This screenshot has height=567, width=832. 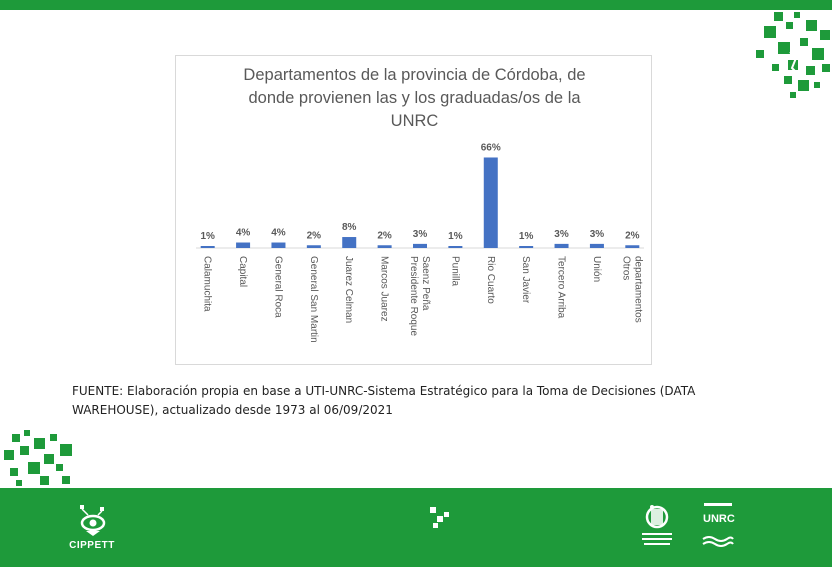 I want to click on footer-bar, so click(x=416, y=527).